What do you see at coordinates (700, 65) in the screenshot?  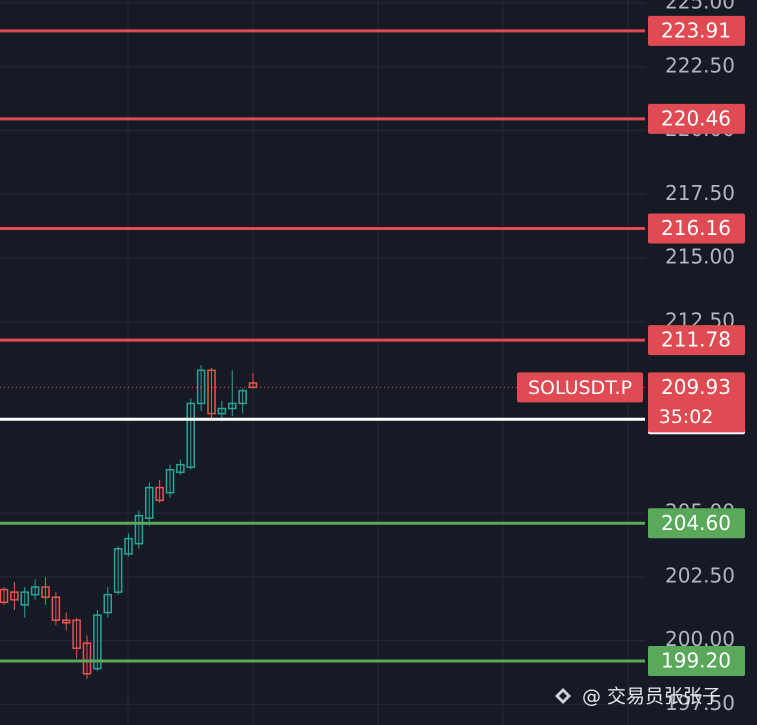 I see `y-tick-label: 222.50` at bounding box center [700, 65].